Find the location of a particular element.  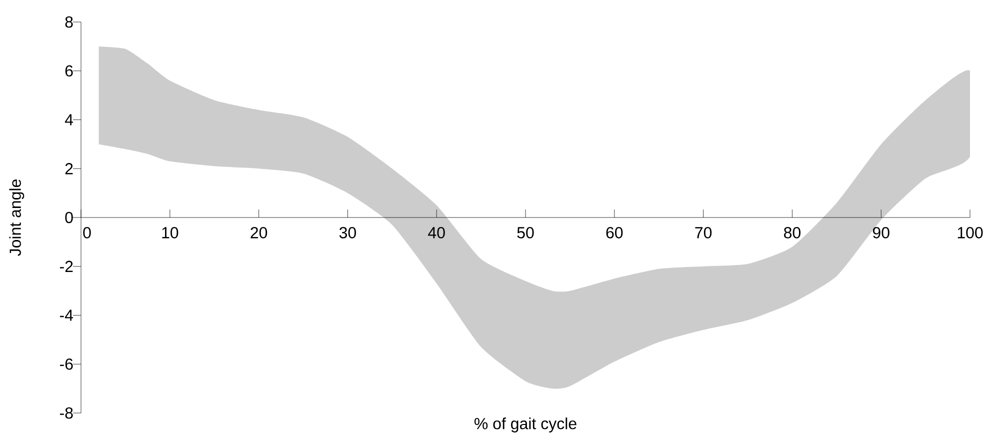

x-tick-label: 10 is located at coordinates (170, 232).